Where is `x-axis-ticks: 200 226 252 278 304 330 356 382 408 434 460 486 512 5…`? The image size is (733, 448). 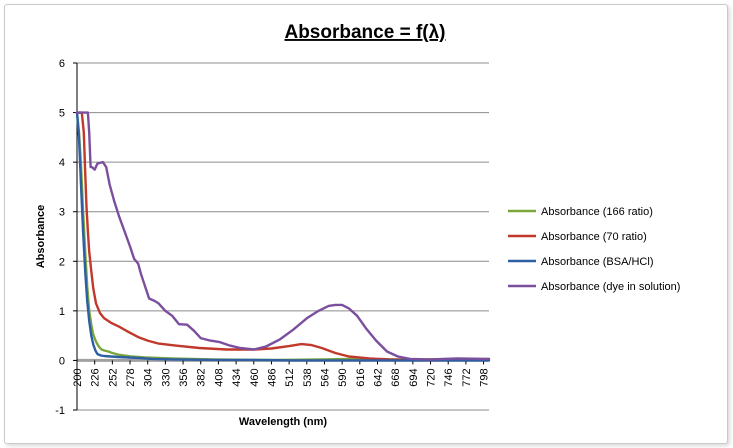 x-axis-ticks: 200 226 252 278 304 330 356 382 408 434 460 486 512 5… is located at coordinates (281, 372).